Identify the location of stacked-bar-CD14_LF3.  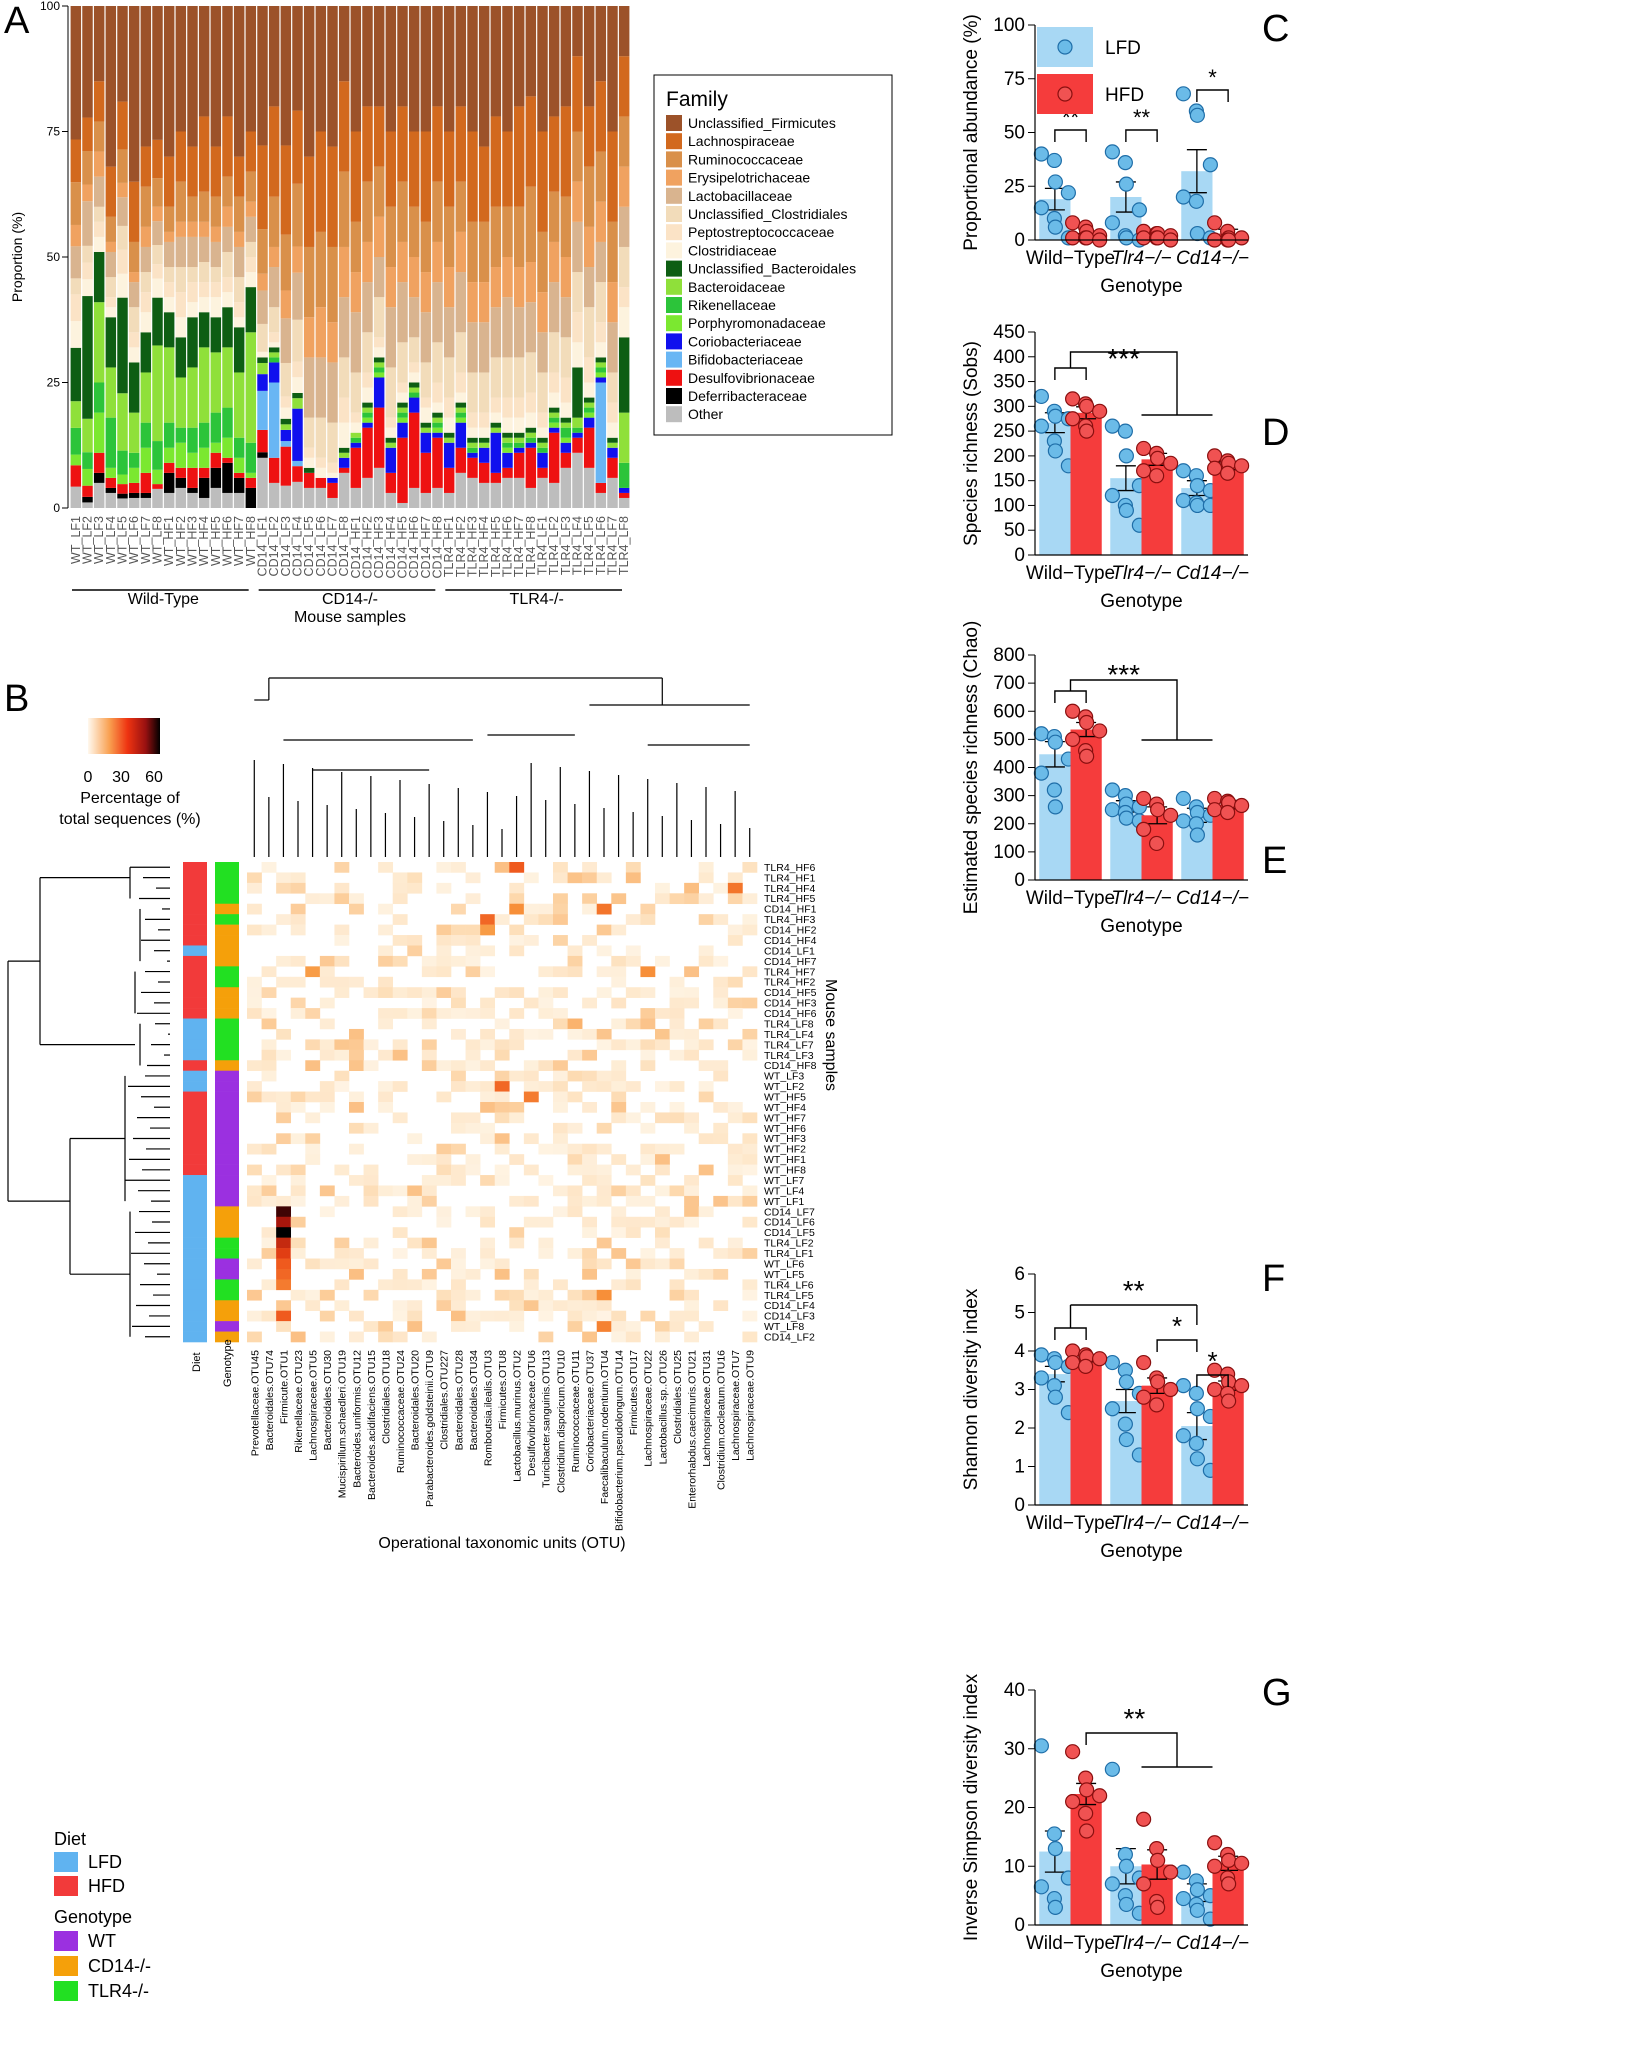
(286, 257).